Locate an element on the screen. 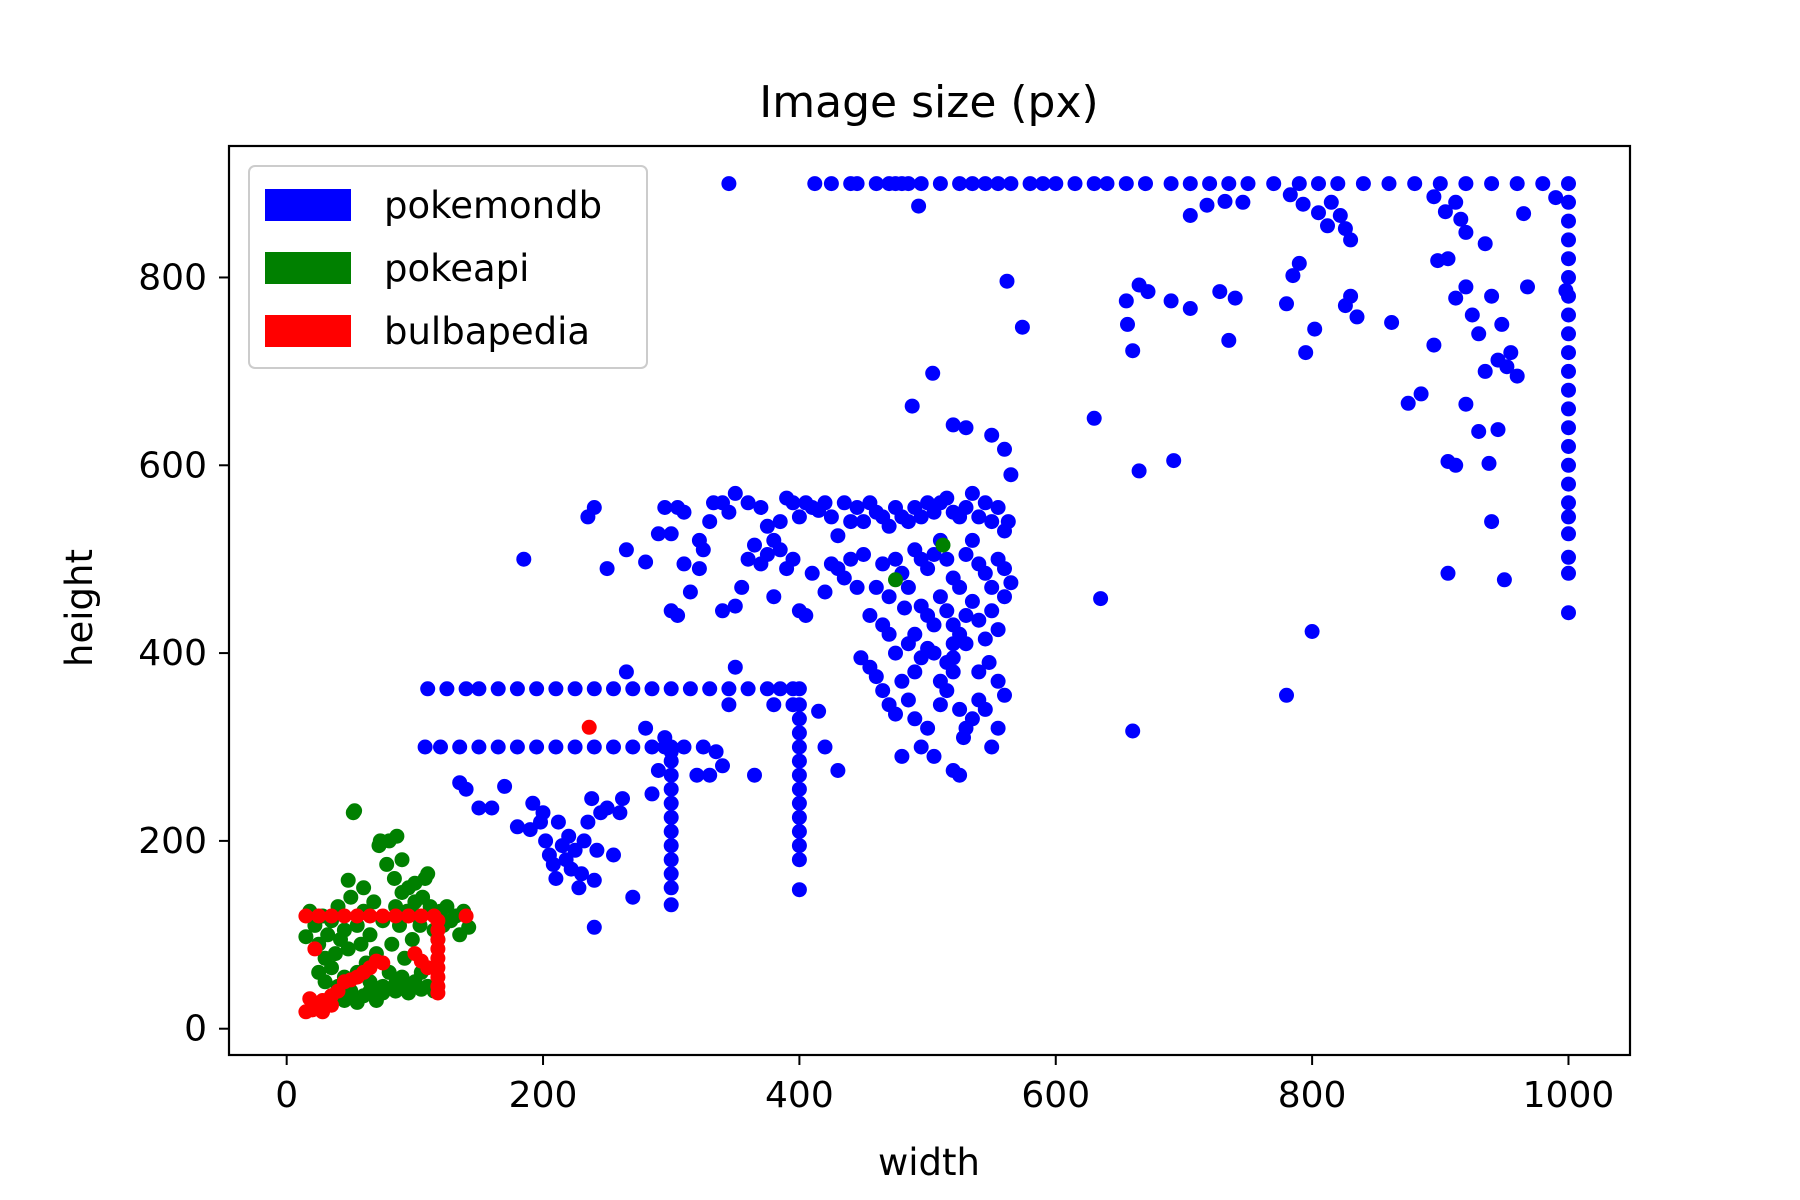  y-axis-label: height is located at coordinates (79, 608).